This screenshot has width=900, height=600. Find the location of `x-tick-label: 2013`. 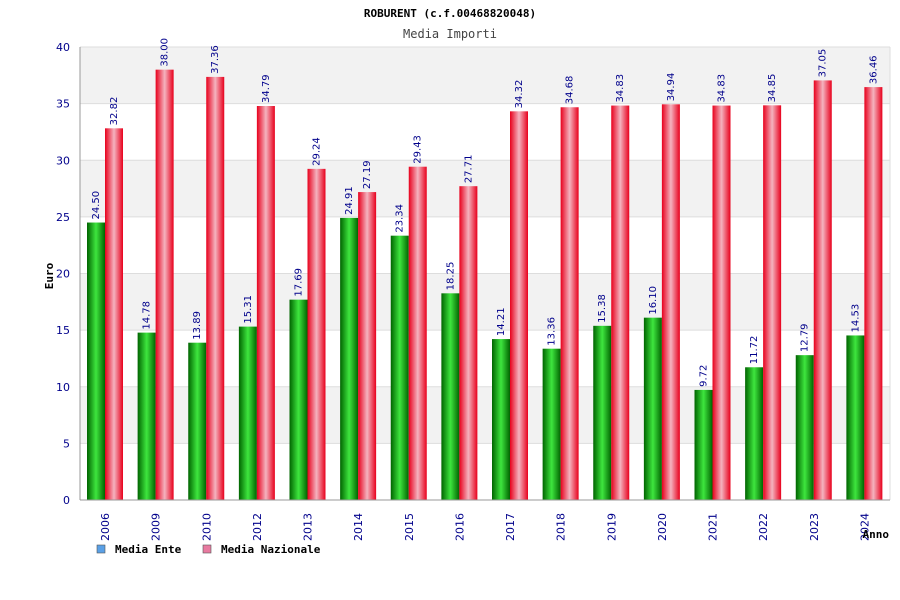

x-tick-label: 2013 is located at coordinates (308, 527).